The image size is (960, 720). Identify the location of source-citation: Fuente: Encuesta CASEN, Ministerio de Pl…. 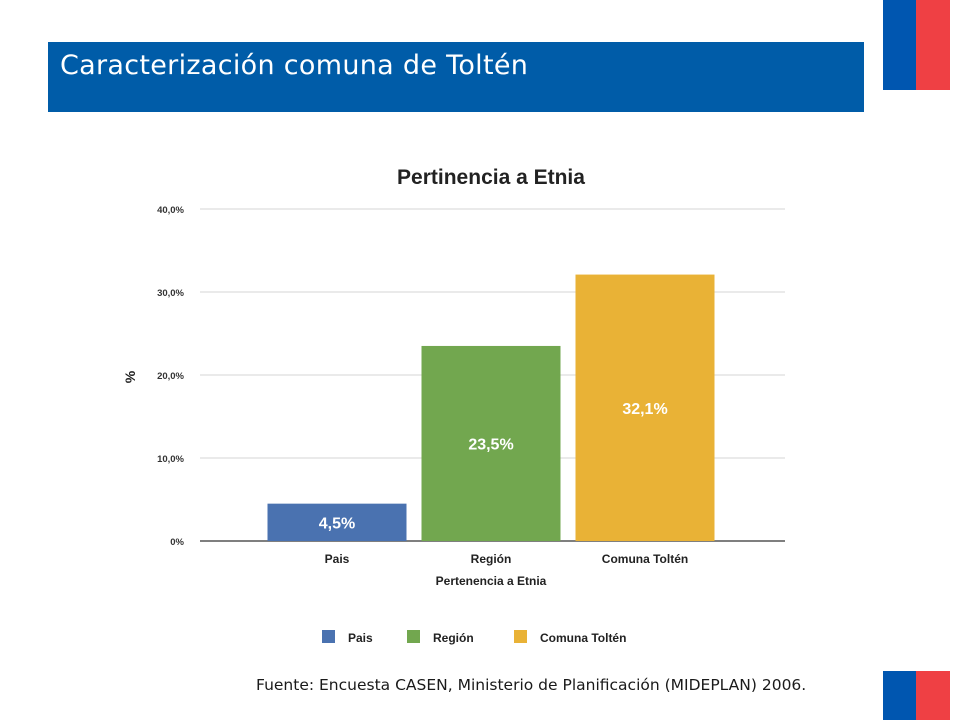
(531, 685).